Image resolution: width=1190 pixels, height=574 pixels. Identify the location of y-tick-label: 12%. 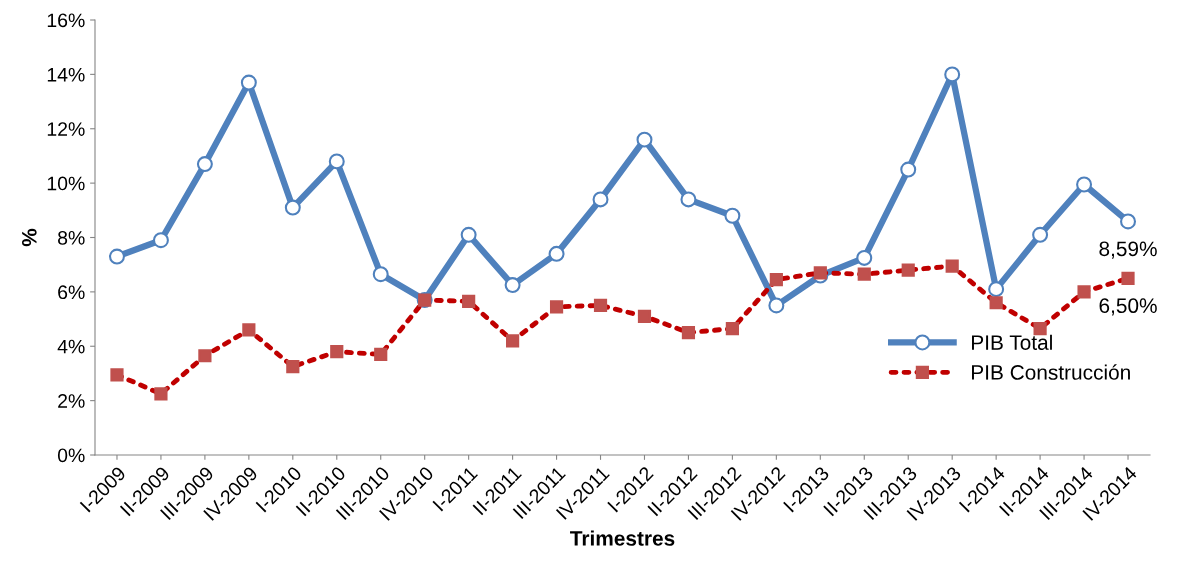
(66, 129).